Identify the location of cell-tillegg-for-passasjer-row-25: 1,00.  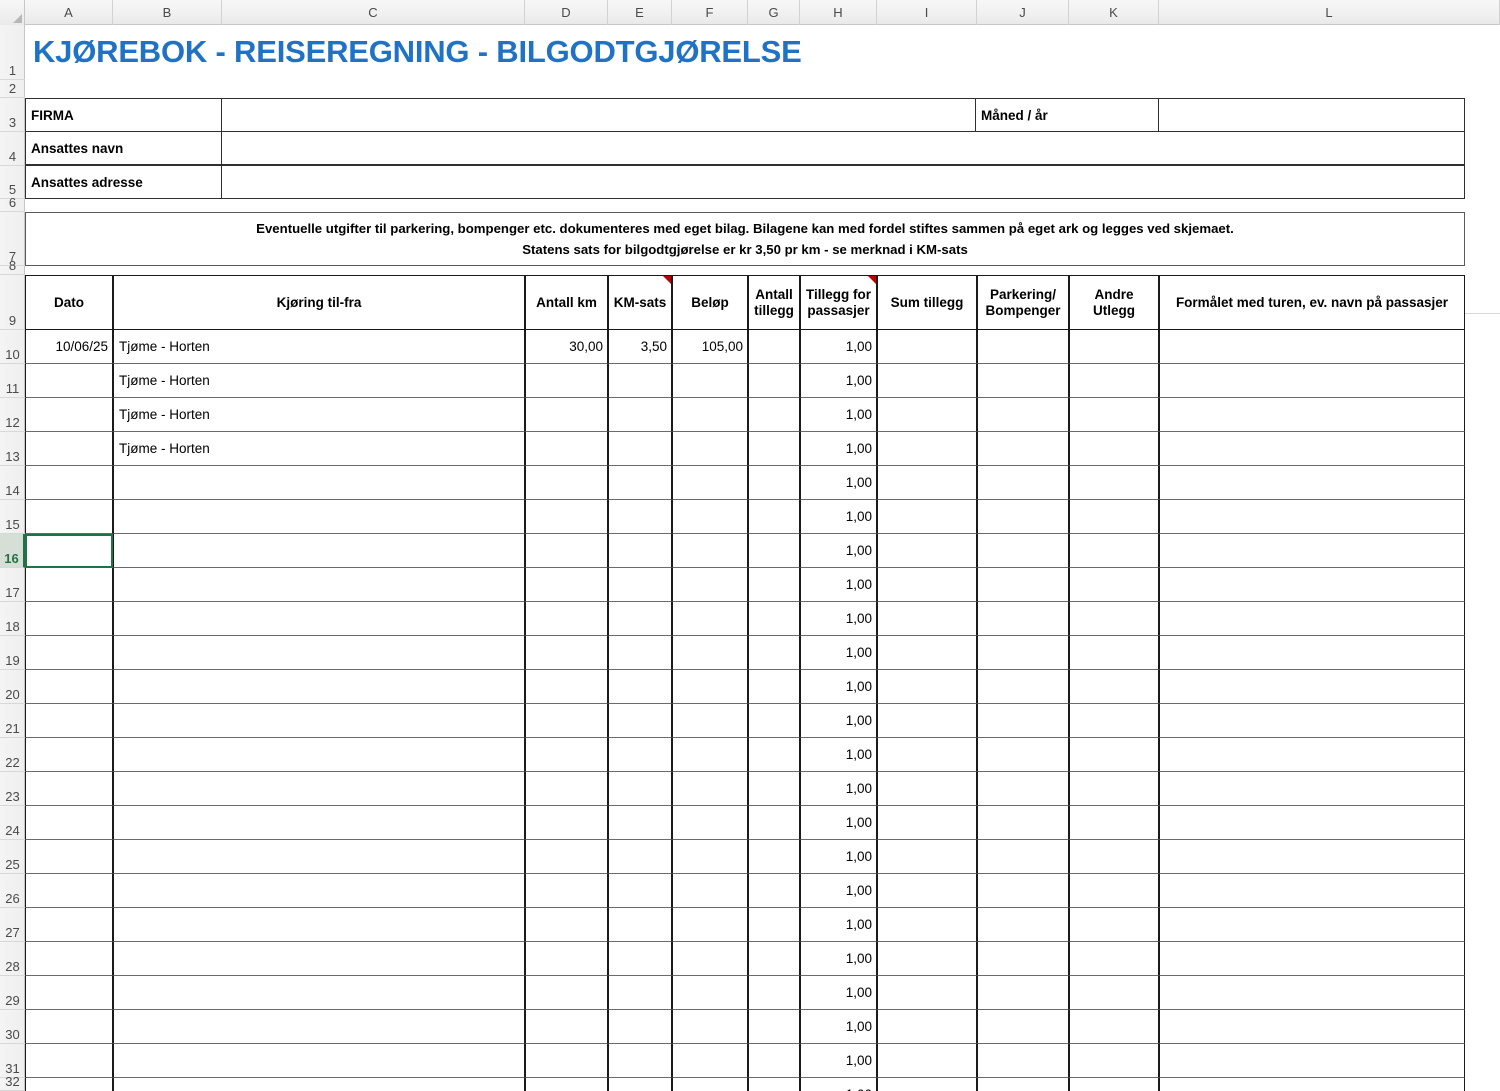
(838, 857).